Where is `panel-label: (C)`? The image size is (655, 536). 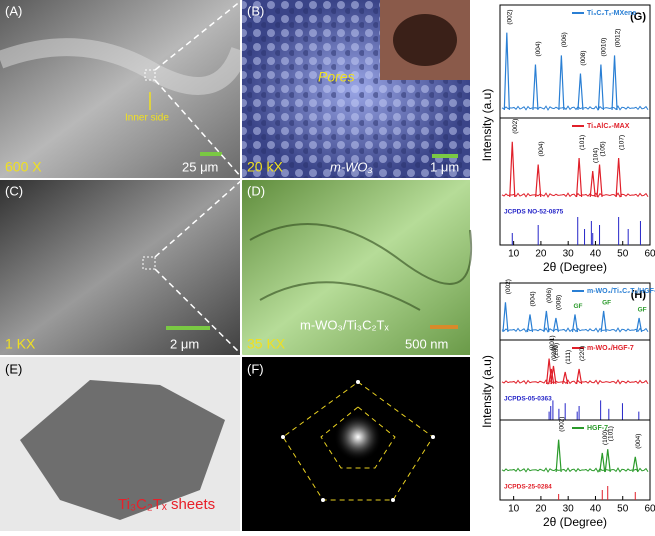
panel-label: (C) is located at coordinates (14, 190).